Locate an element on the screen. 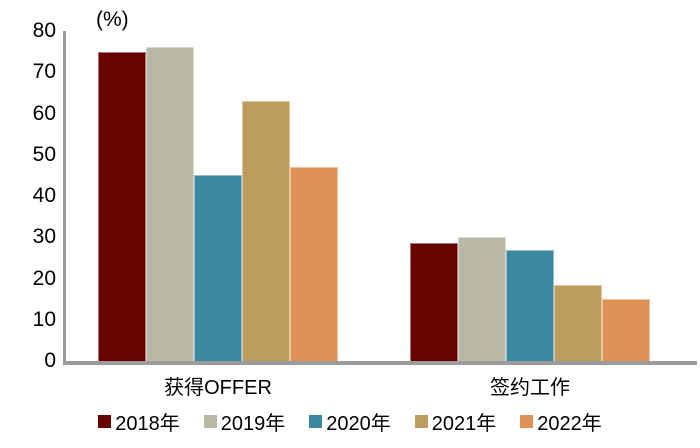  bar-2019-signed-job is located at coordinates (482, 299).